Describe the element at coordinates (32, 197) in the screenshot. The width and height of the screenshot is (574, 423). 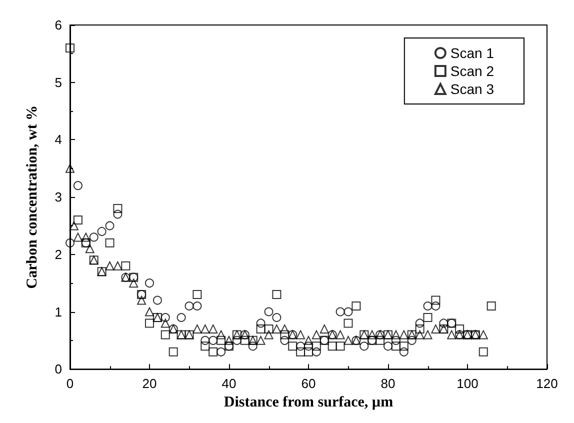
I see `y-axis-title: Carbon concentration, wt %` at that location.